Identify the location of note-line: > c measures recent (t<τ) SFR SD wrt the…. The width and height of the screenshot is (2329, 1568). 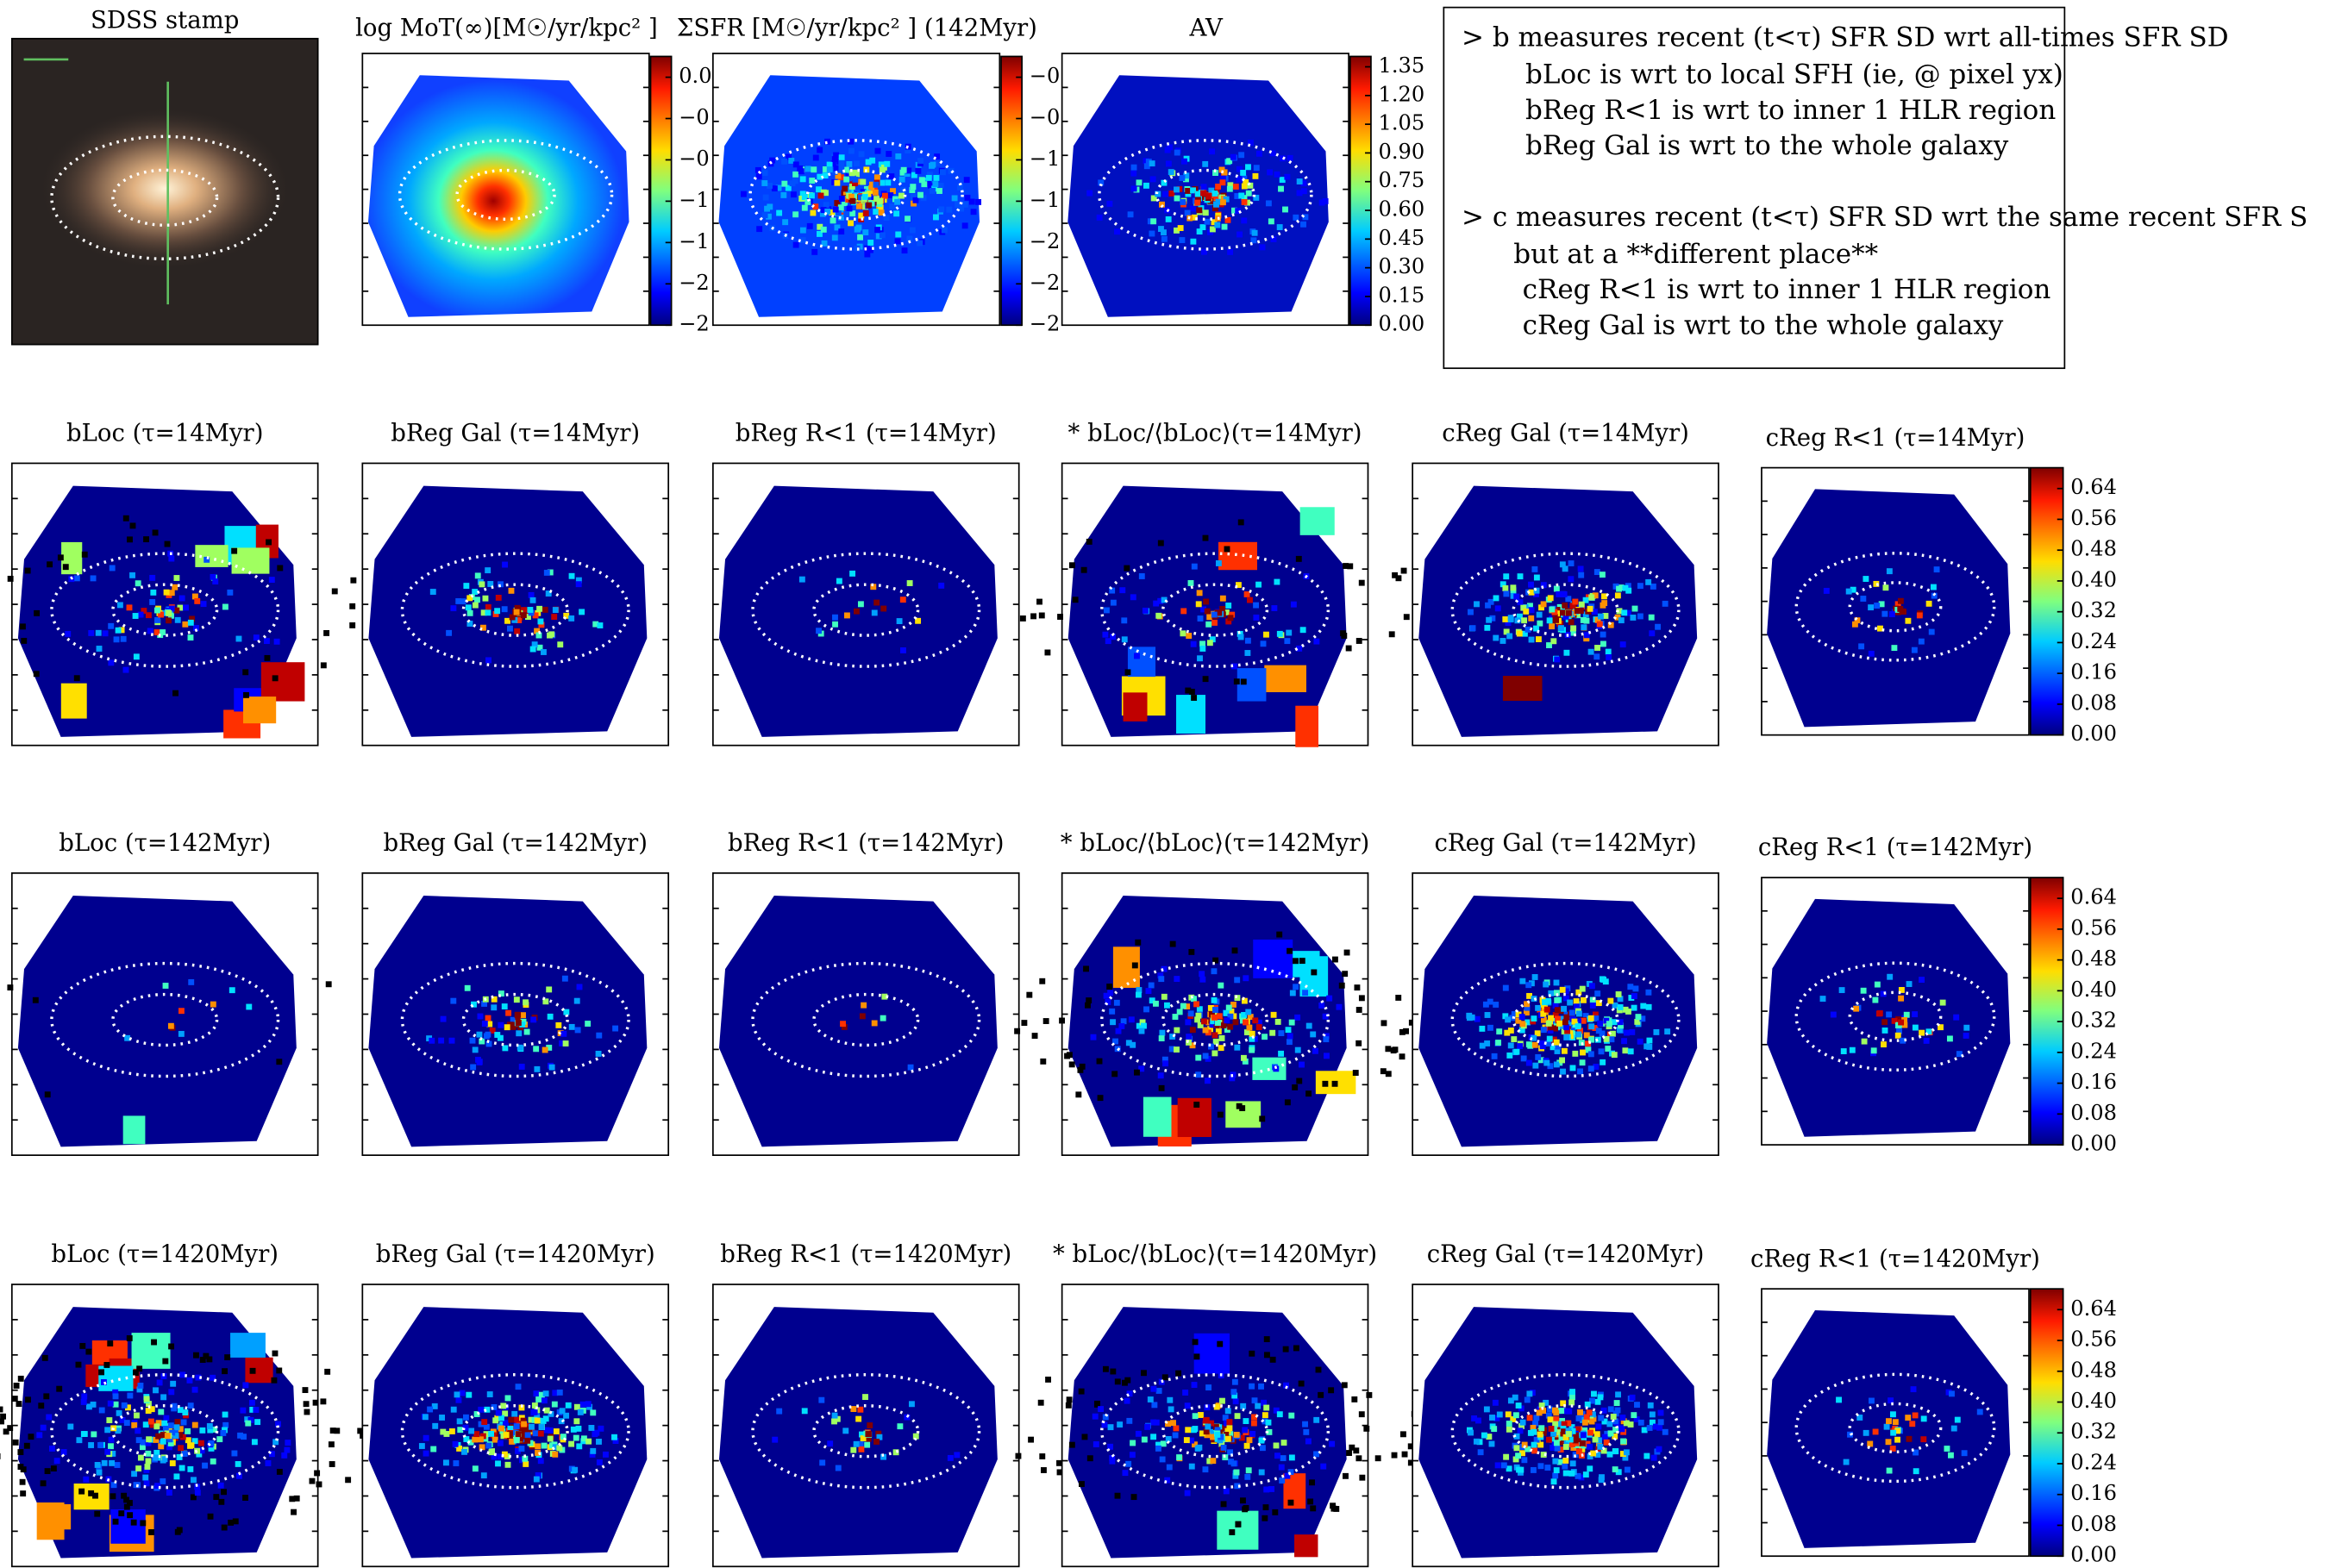
(1884, 217).